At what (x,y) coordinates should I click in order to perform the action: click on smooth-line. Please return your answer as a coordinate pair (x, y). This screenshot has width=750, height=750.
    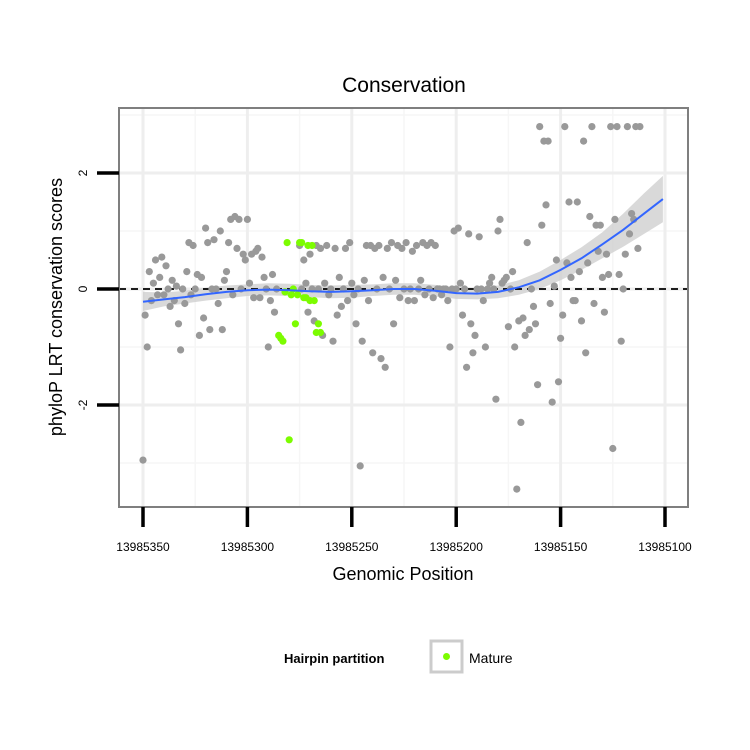
    Looking at the image, I should click on (403, 250).